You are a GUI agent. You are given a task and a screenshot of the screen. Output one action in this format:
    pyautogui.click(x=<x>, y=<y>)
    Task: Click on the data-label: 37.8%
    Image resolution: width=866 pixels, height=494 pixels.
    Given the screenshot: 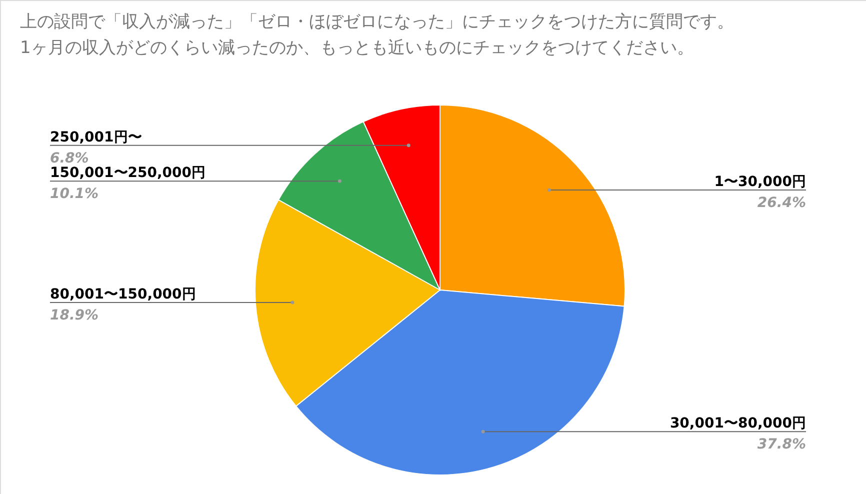 What is the action you would take?
    pyautogui.click(x=781, y=444)
    